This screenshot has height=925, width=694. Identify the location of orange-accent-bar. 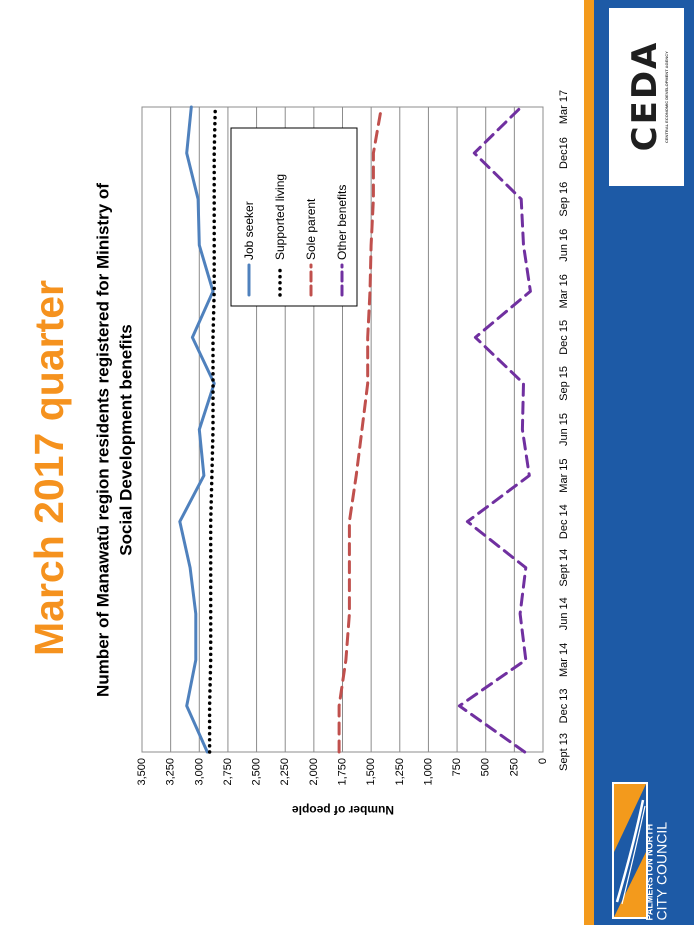
(589, 462).